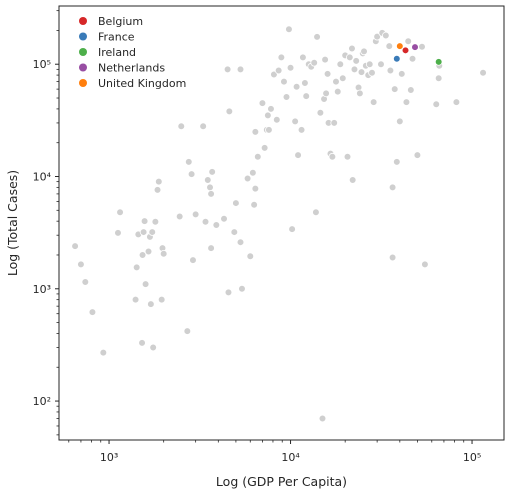  What do you see at coordinates (12, 223) in the screenshot?
I see `y-axis-label: Log (Total Cases)` at bounding box center [12, 223].